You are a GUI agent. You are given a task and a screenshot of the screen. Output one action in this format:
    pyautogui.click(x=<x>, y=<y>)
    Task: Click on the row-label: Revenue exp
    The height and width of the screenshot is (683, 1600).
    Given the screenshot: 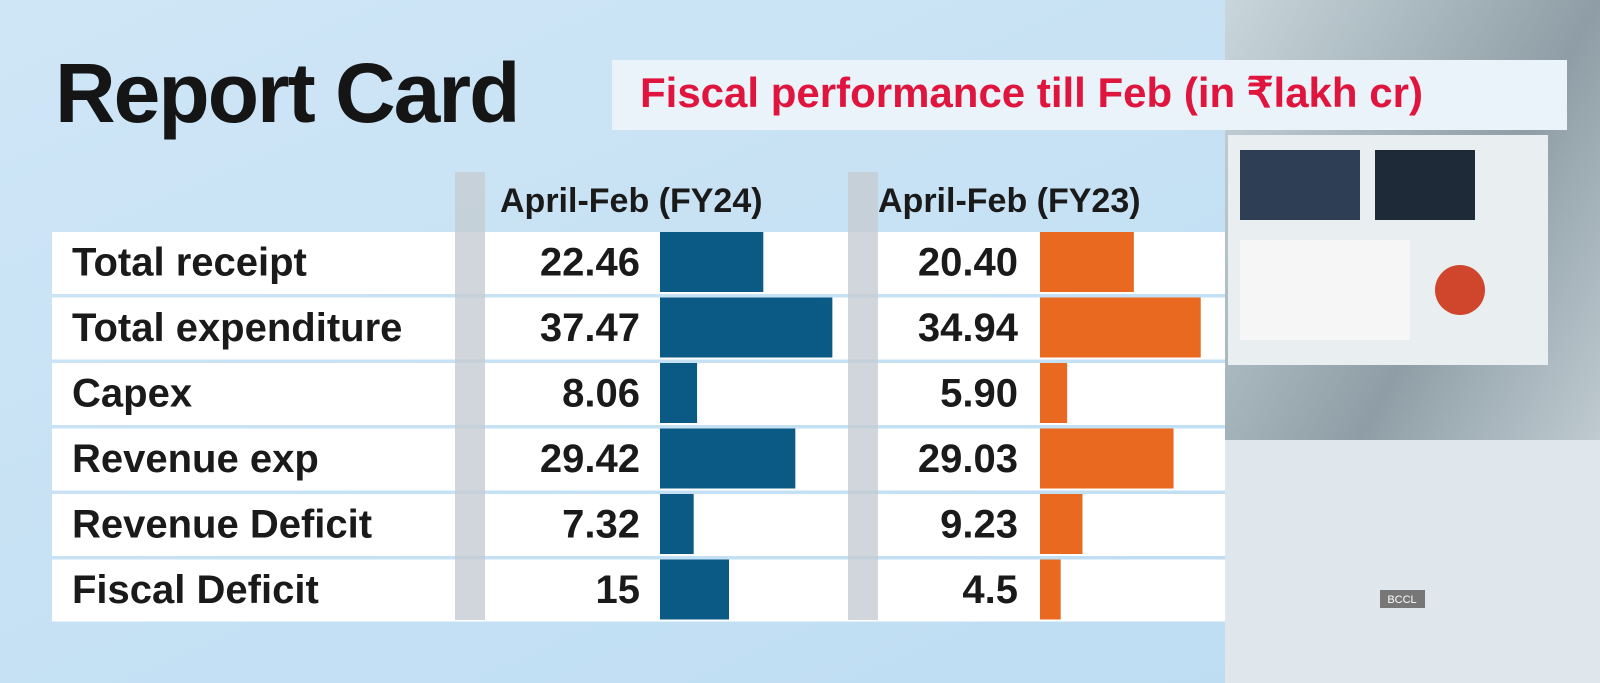 What is the action you would take?
    pyautogui.click(x=195, y=459)
    